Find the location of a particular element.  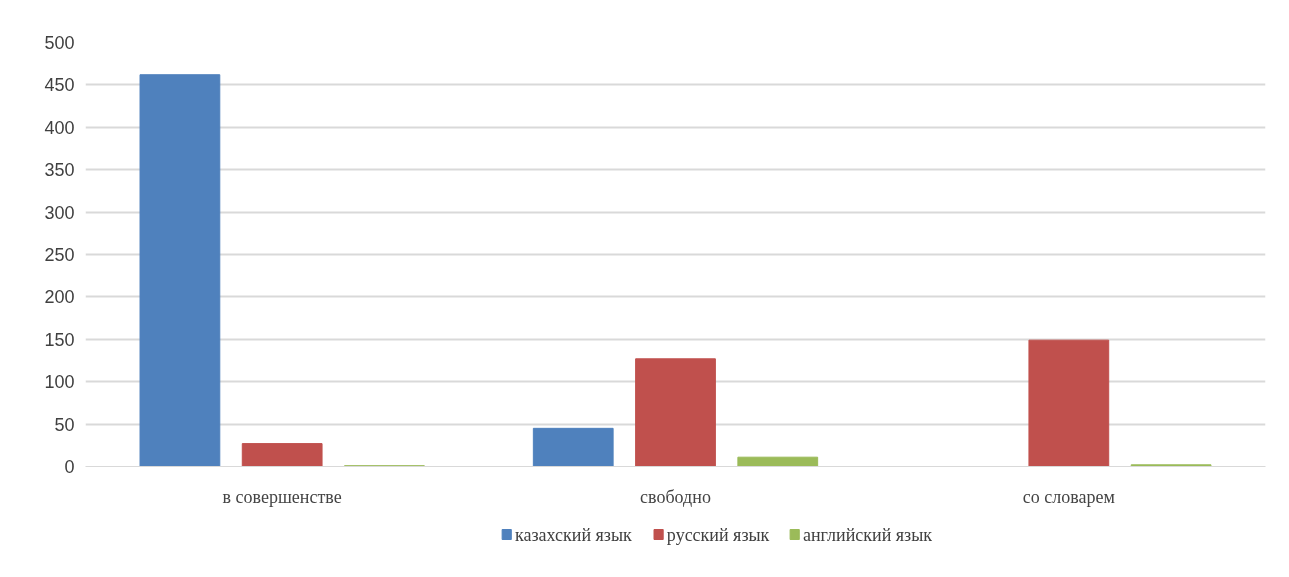

y-tick-label: 350 is located at coordinates (59, 170).